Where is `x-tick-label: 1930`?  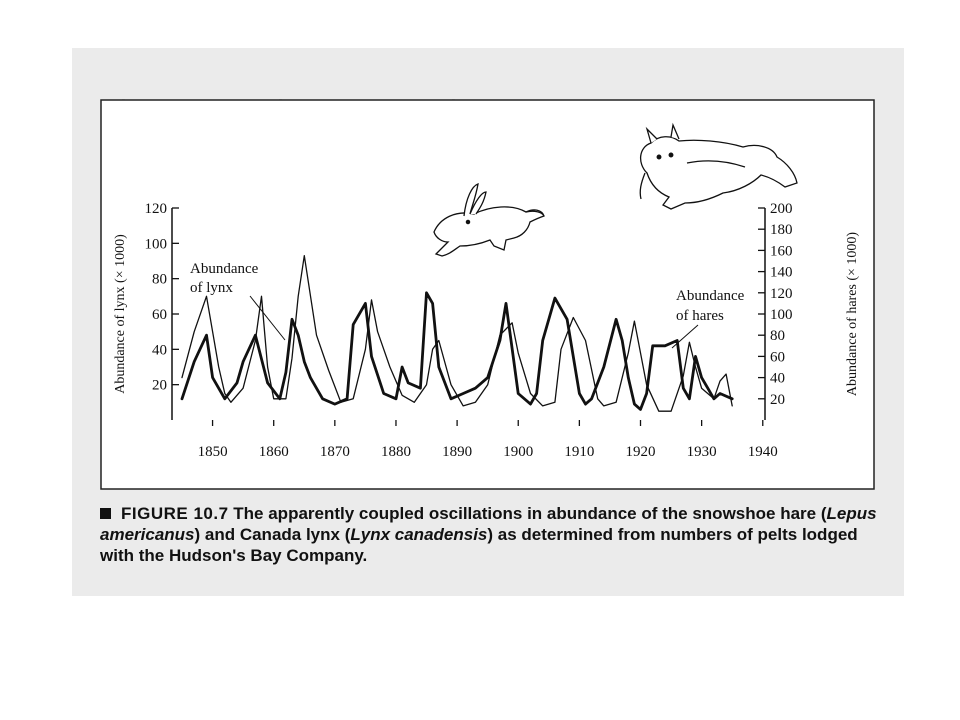 x-tick-label: 1930 is located at coordinates (702, 452).